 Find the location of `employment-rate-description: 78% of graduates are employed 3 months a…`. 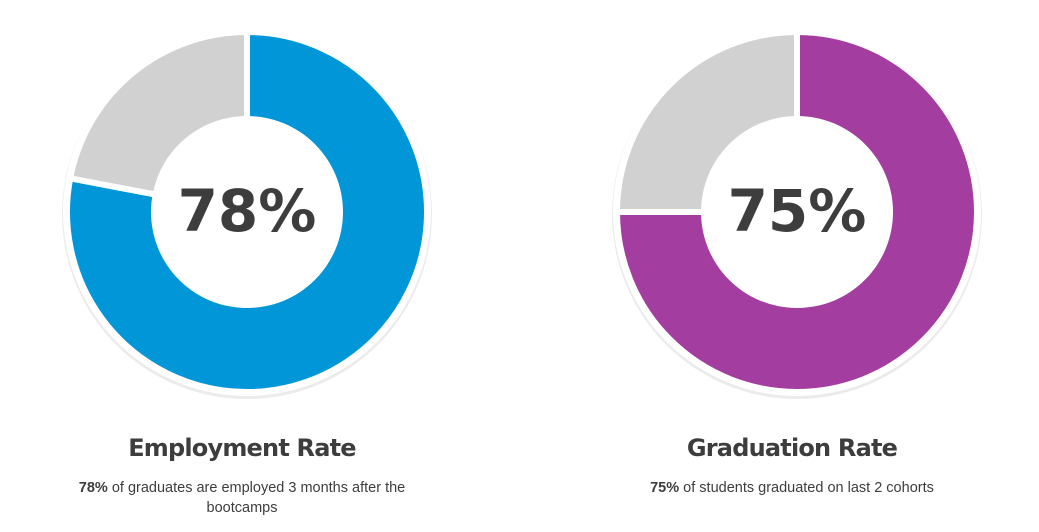

employment-rate-description: 78% of graduates are employed 3 months a… is located at coordinates (242, 498).